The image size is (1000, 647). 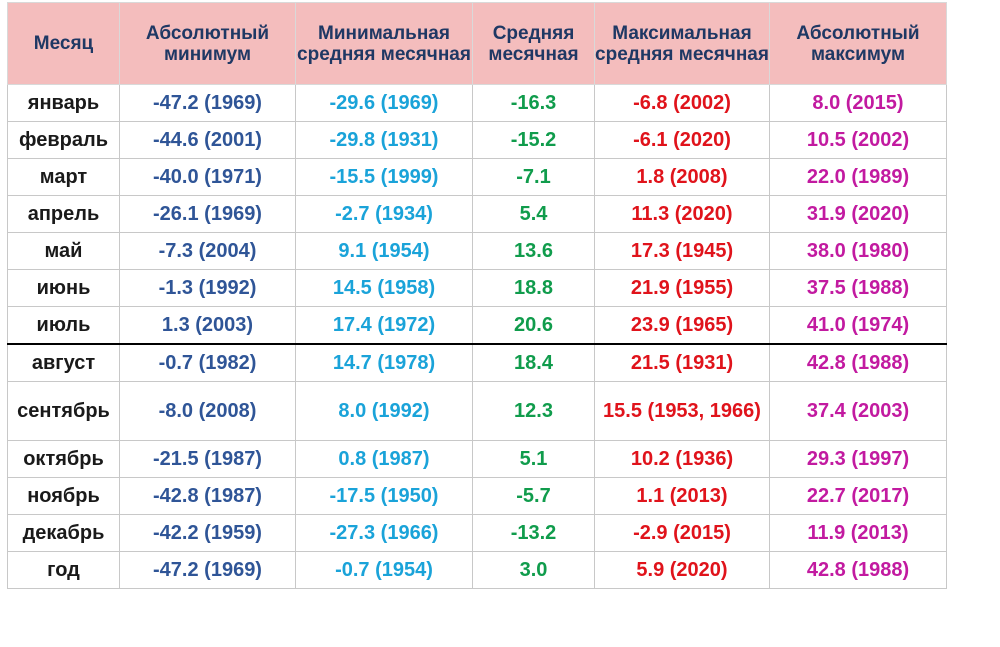 What do you see at coordinates (858, 177) in the screenshot?
I see `absolute-max-cell: 22.0 (1989)` at bounding box center [858, 177].